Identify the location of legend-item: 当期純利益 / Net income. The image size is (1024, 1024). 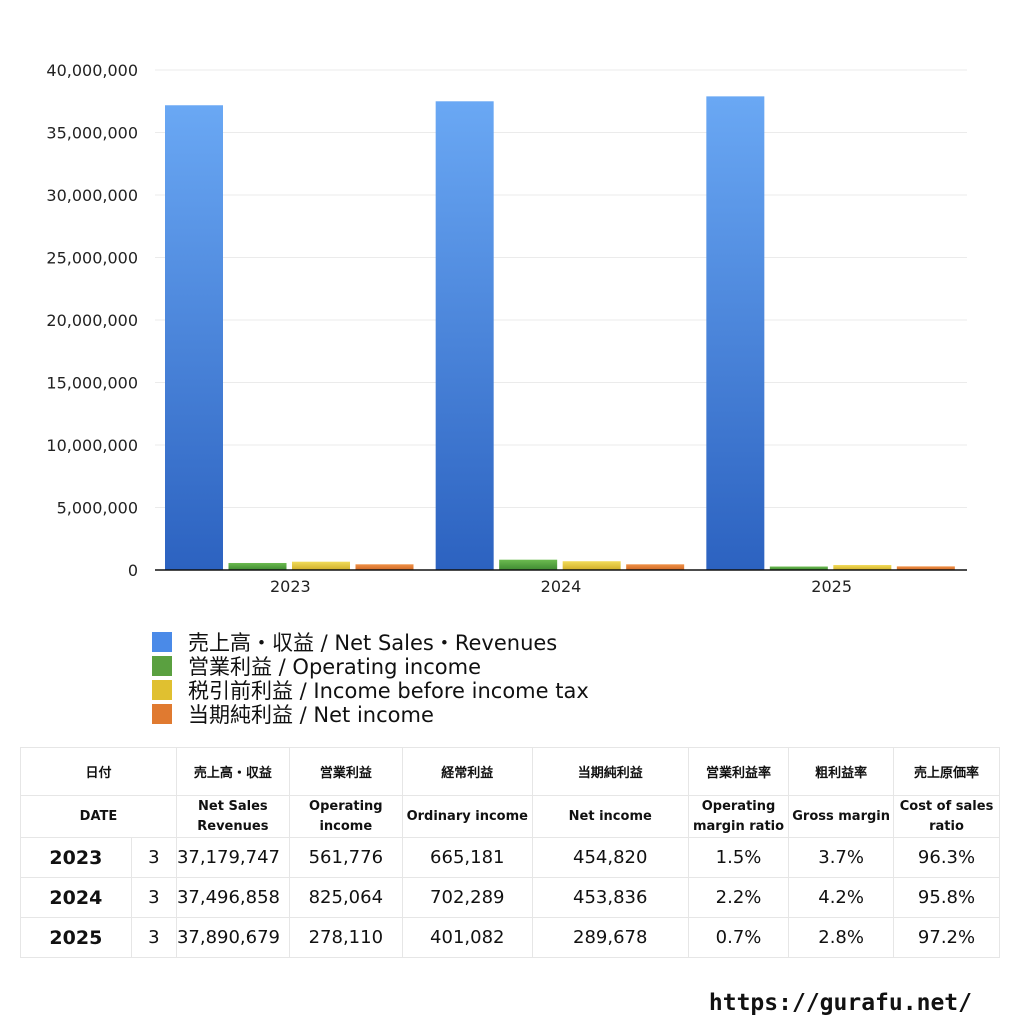
(370, 714).